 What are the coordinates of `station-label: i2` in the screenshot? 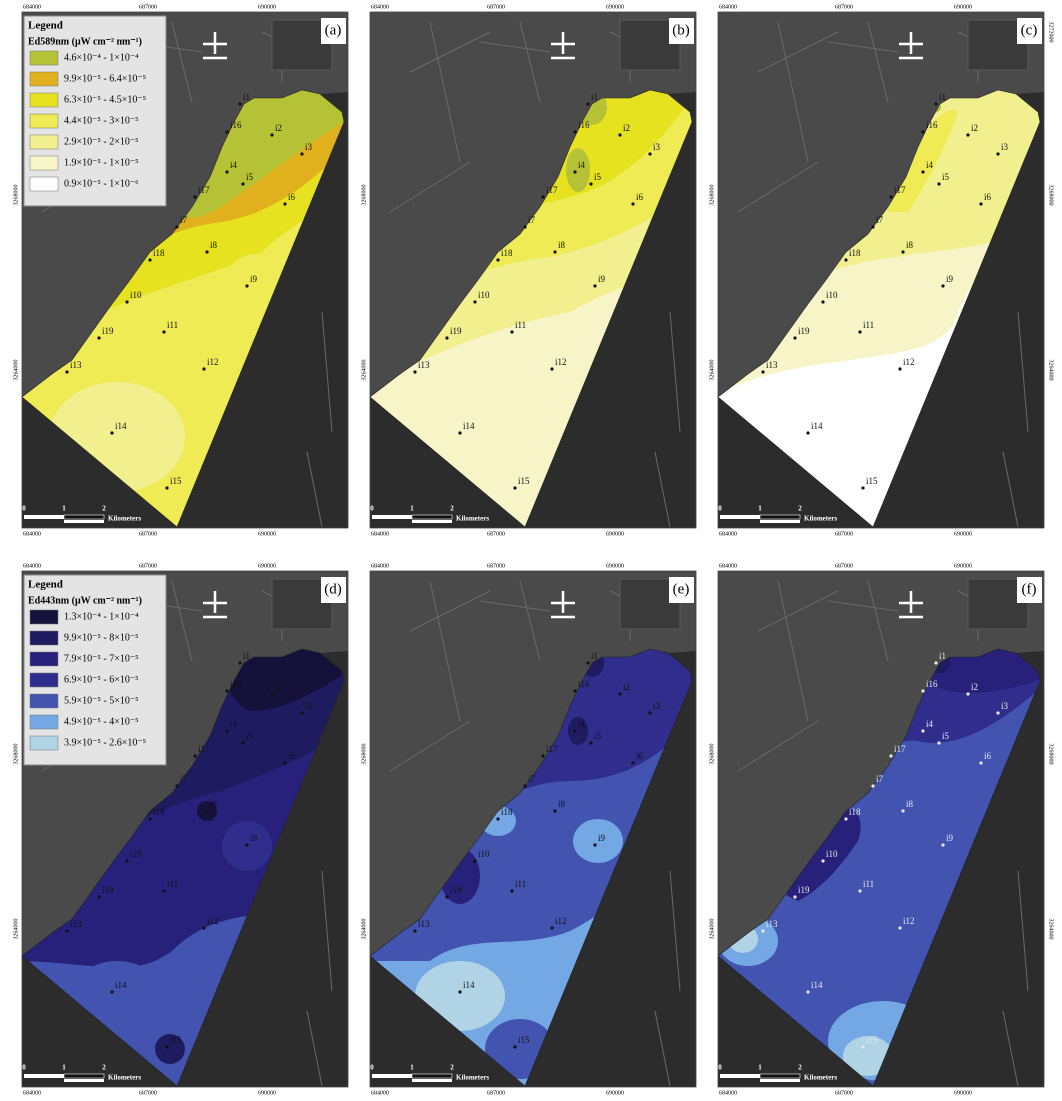 It's located at (974, 128).